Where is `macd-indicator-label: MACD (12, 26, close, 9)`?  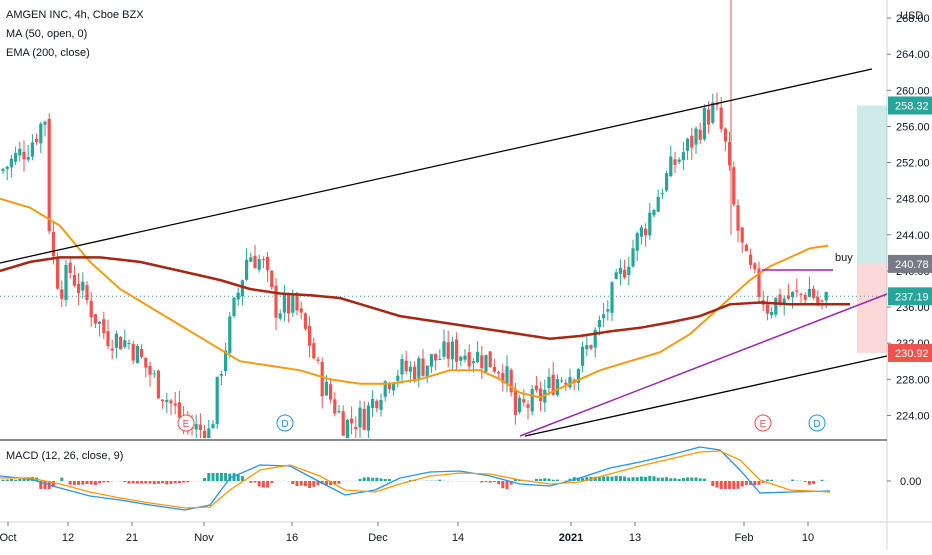
macd-indicator-label: MACD (12, 26, close, 9) is located at coordinates (65, 456).